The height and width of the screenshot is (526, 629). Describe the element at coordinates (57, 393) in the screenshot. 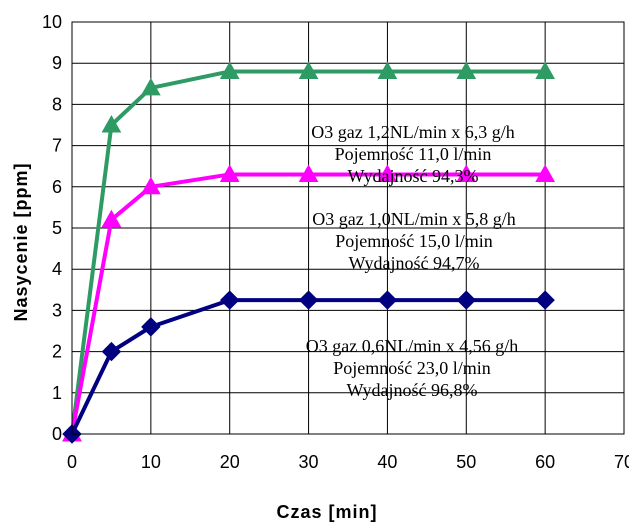

I see `y-tick-label: 1` at that location.